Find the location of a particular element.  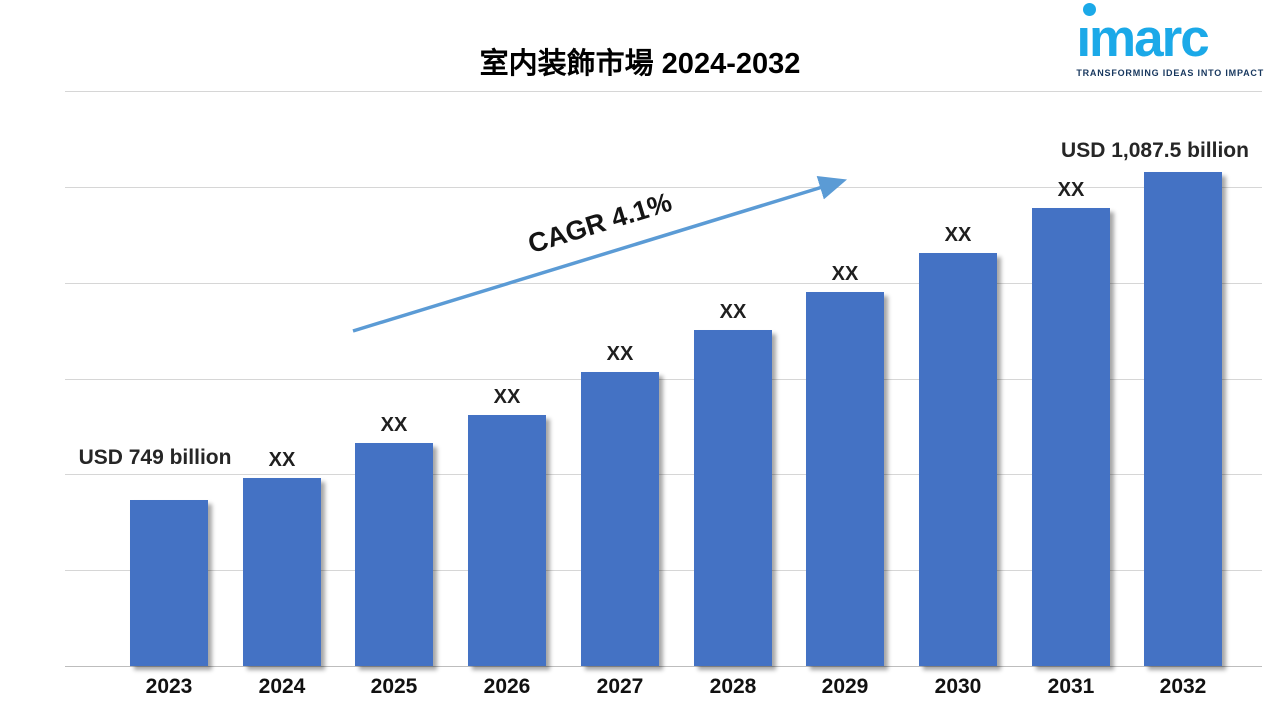

bar-2031 is located at coordinates (1071, 437).